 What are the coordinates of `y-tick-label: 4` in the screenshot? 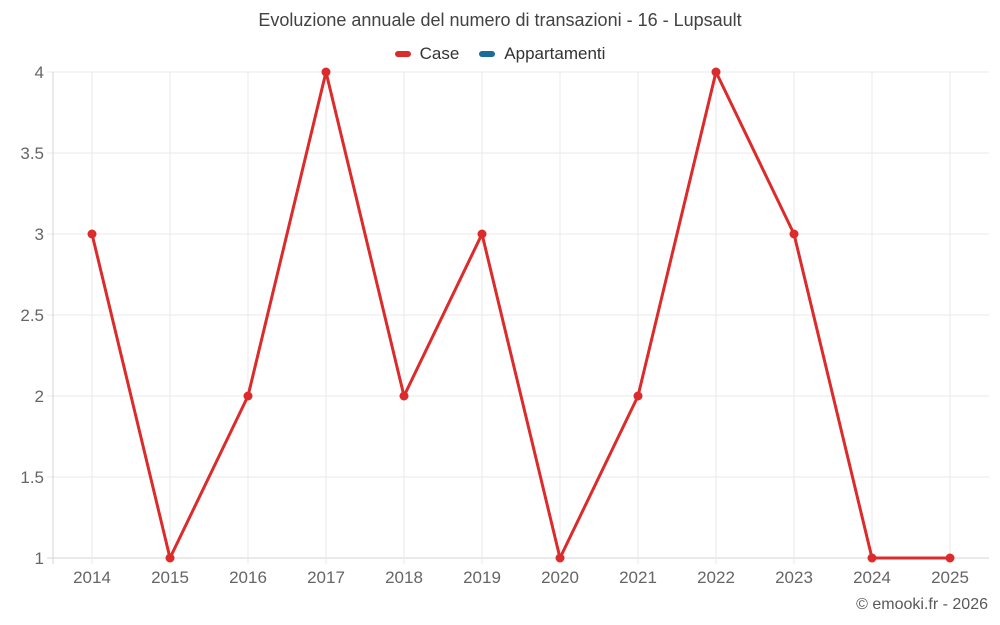 It's located at (39, 72).